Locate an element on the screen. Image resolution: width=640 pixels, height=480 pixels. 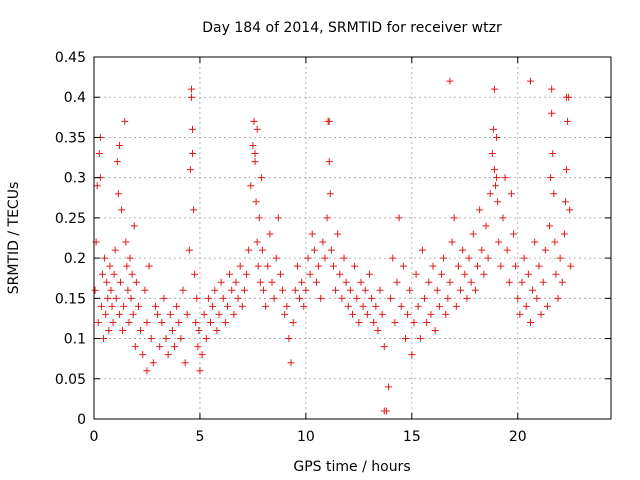
x-tick-label: 5 is located at coordinates (199, 437).